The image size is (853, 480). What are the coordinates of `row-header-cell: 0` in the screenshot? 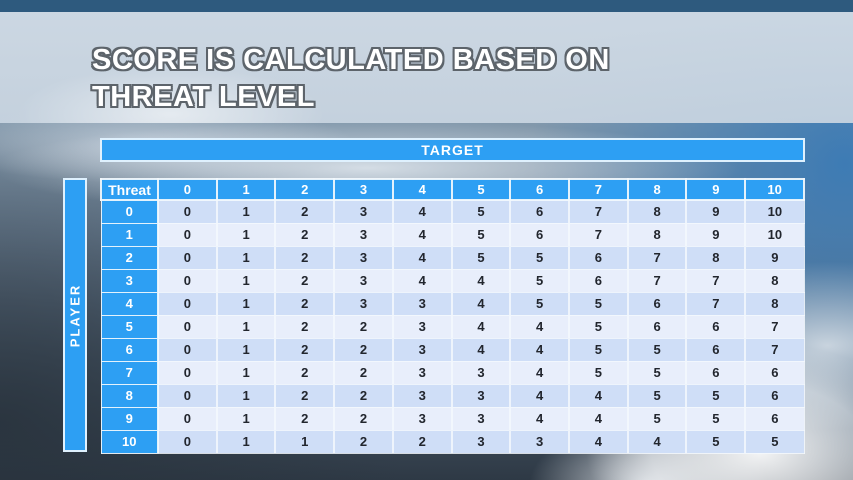 It's located at (129, 211).